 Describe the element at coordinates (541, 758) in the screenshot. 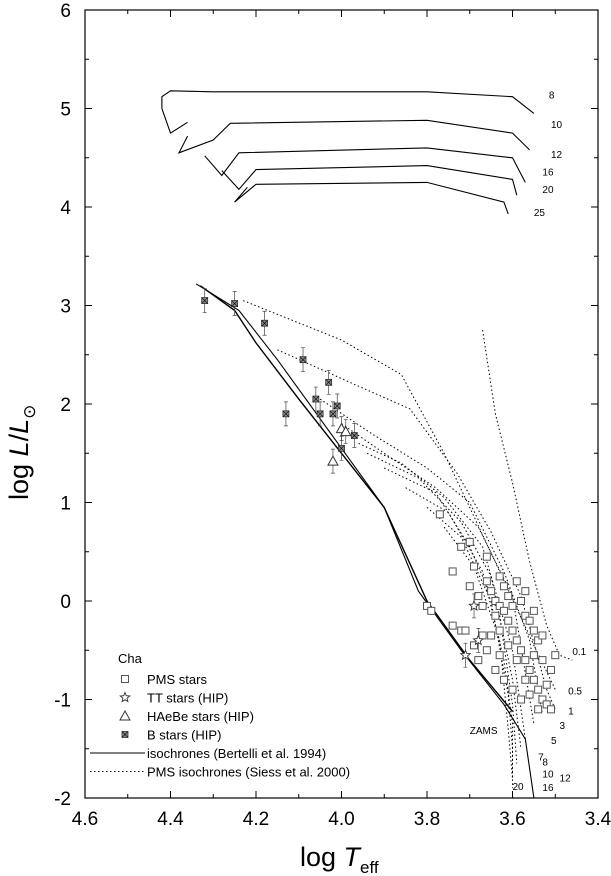

I see `pms-label: 7` at that location.